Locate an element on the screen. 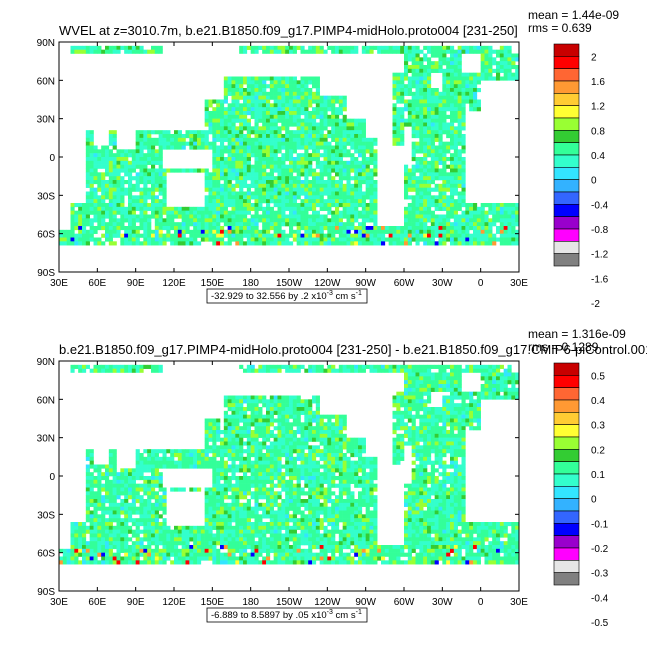 The width and height of the screenshot is (647, 647). colorbar-label: -0.8 is located at coordinates (600, 230).